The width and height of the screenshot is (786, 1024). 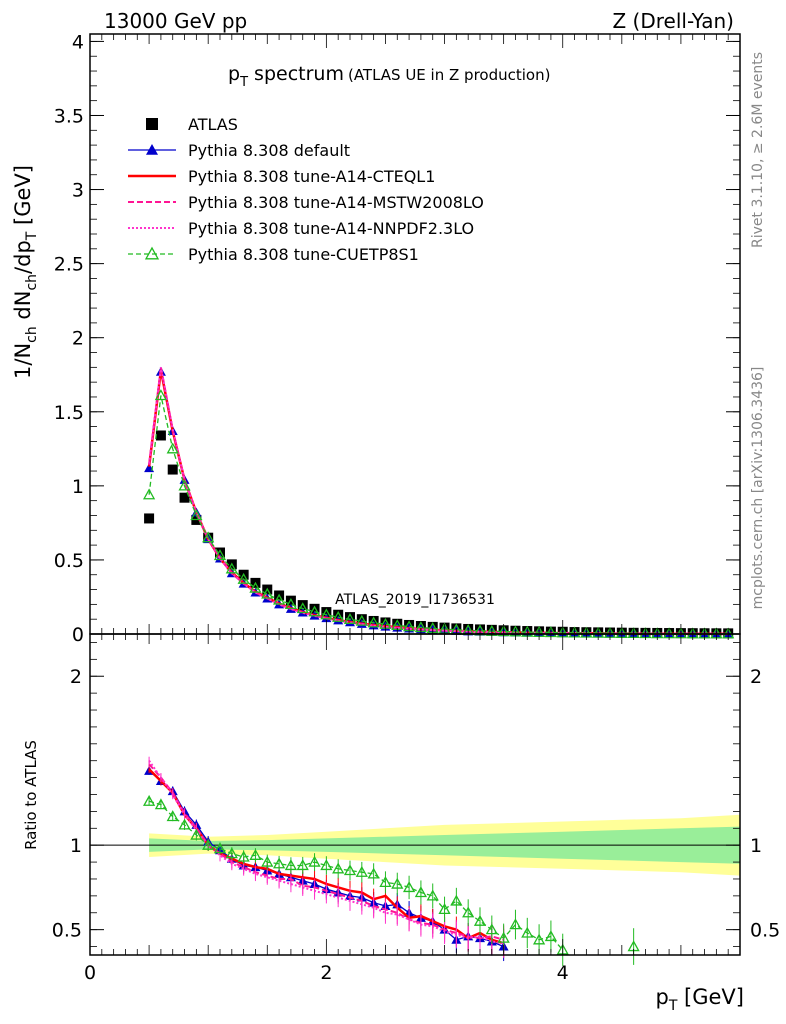 I want to click on legend-label-cteql1: Pythia 8.308 tune-A14-CTEQL1, so click(x=311, y=176).